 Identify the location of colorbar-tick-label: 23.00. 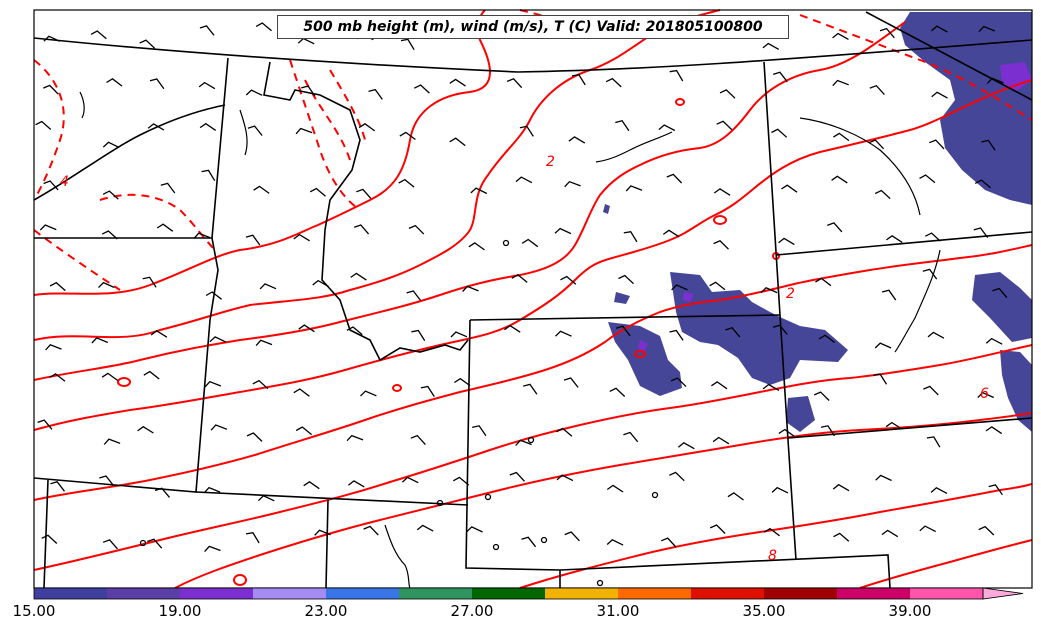
(326, 611).